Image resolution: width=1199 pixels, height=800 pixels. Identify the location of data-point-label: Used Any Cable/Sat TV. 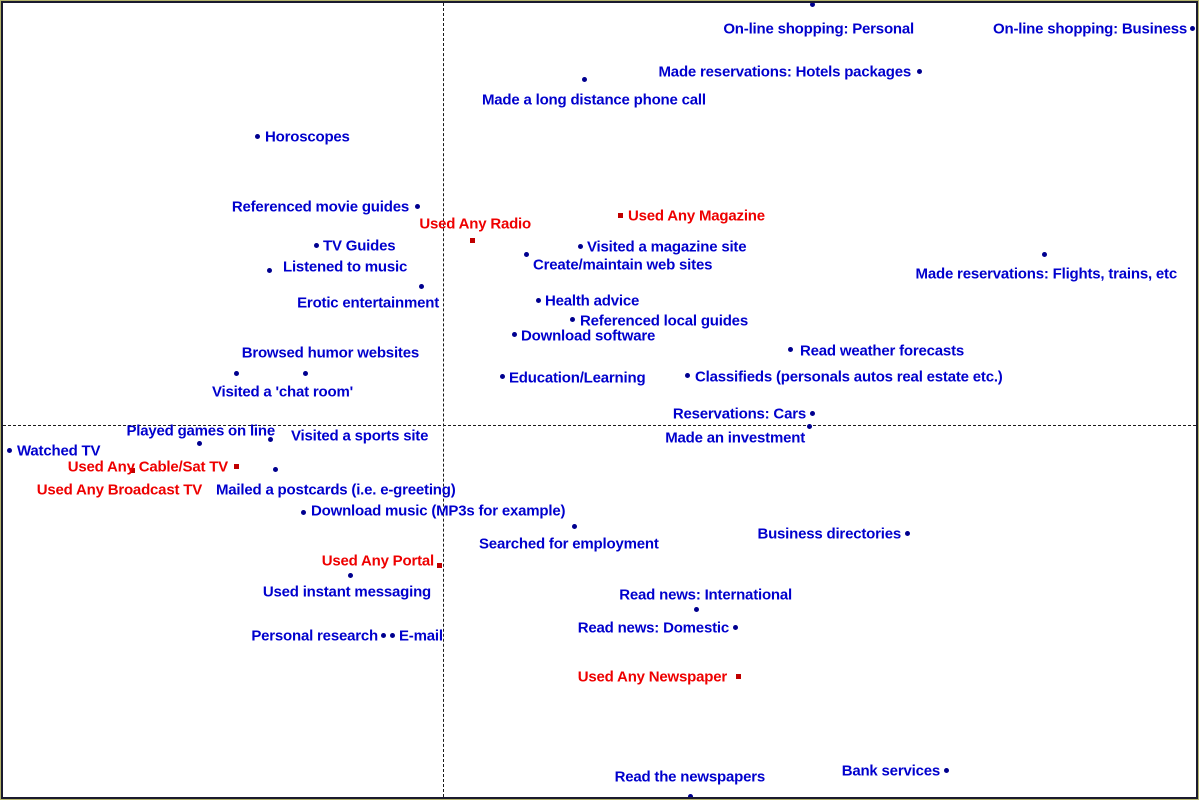
(147, 467).